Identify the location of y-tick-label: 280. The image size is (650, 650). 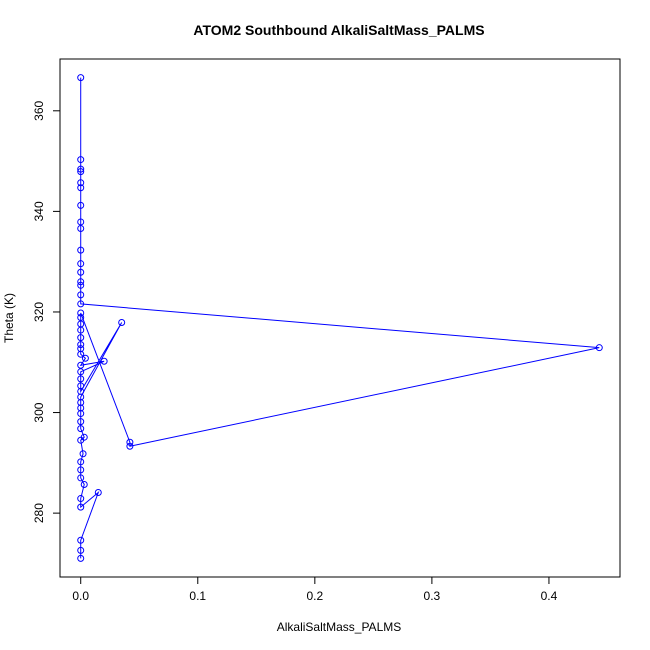
(39, 513).